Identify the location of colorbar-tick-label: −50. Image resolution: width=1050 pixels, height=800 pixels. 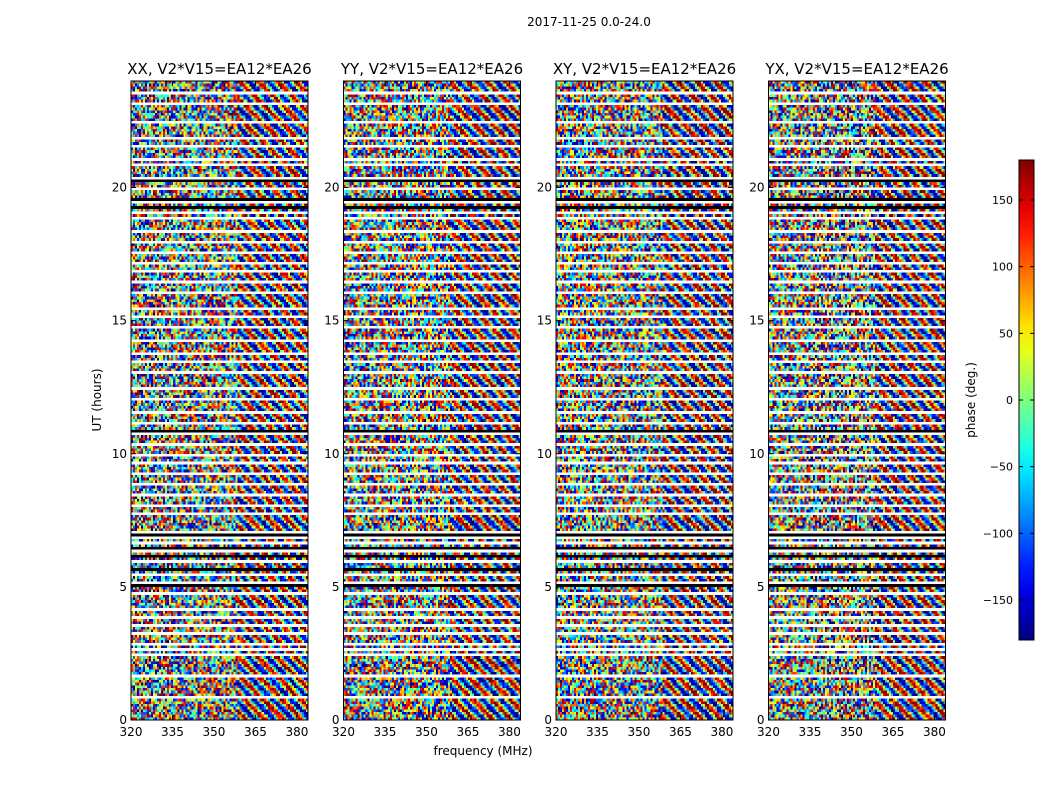
(1001, 467).